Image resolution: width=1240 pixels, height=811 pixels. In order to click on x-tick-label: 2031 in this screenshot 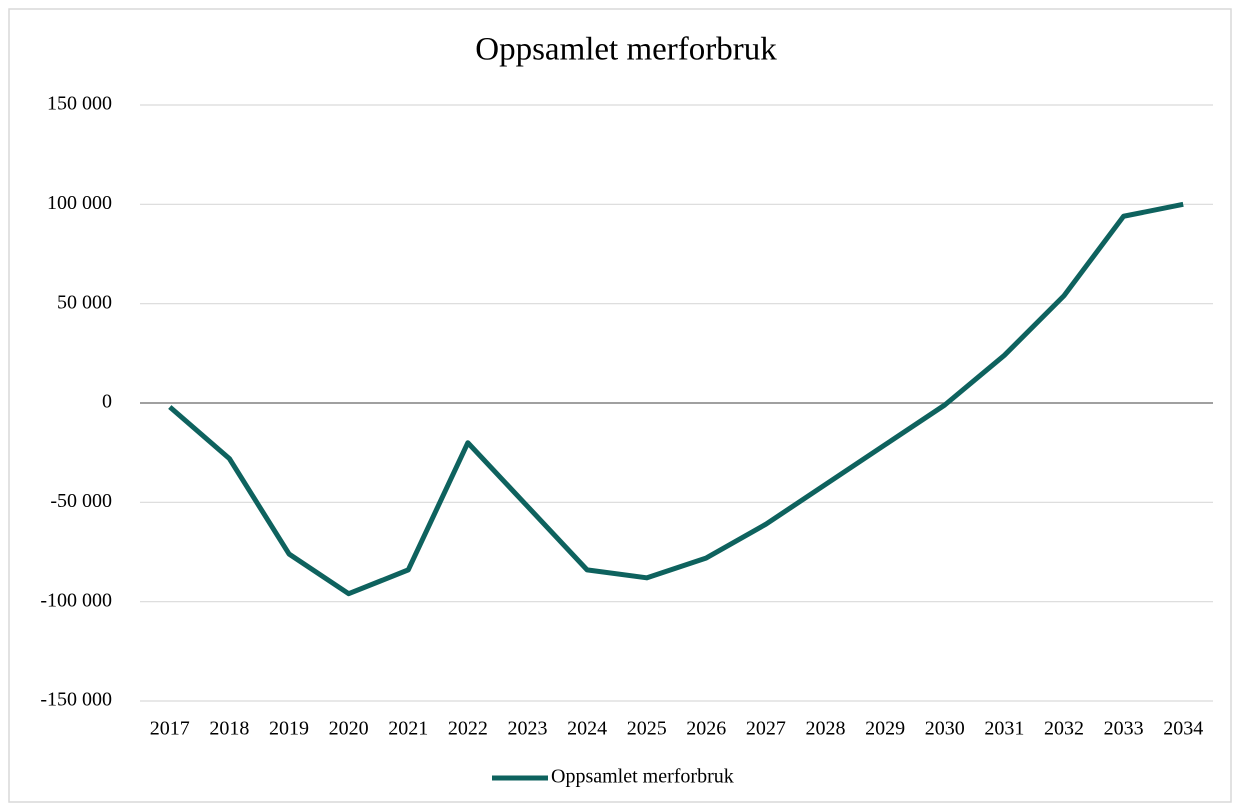, I will do `click(1004, 729)`.